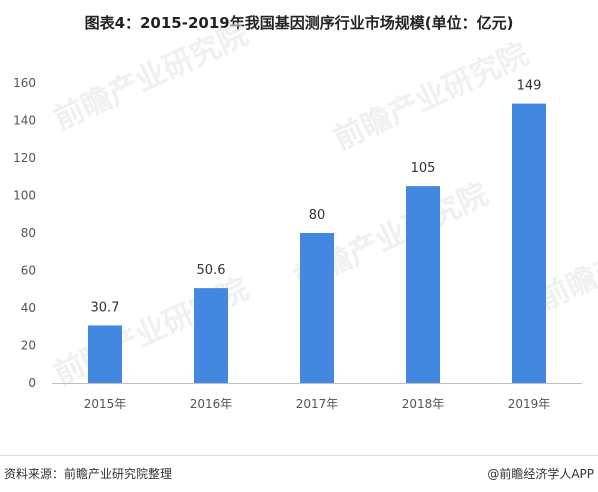  What do you see at coordinates (529, 404) in the screenshot?
I see `x-tick-label: 2019年` at bounding box center [529, 404].